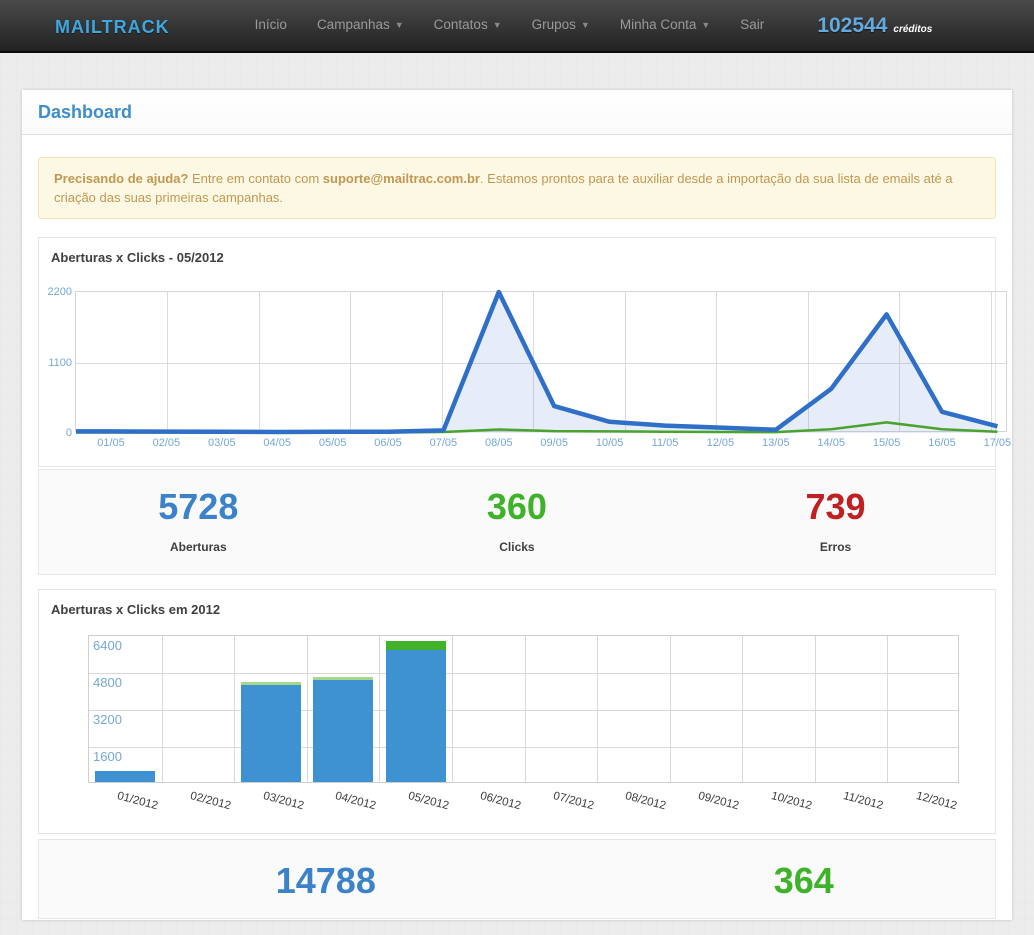 The image size is (1034, 935). I want to click on x-axis-tick: 01/05, so click(111, 443).